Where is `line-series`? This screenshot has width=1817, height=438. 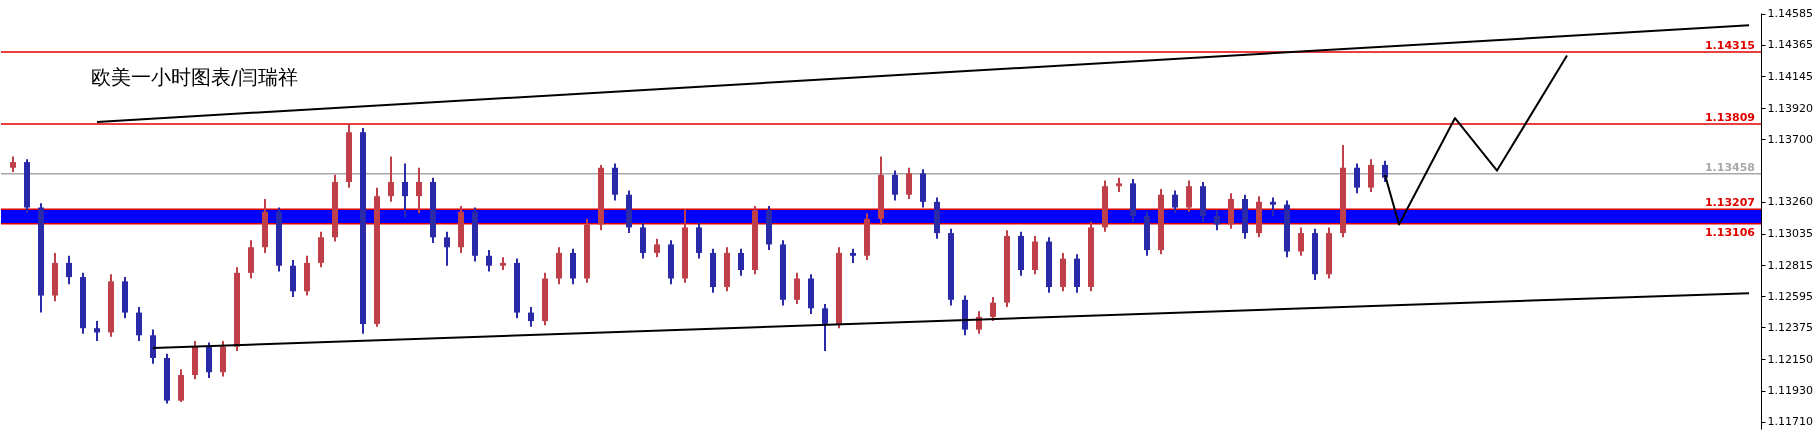 line-series is located at coordinates (1476, 140).